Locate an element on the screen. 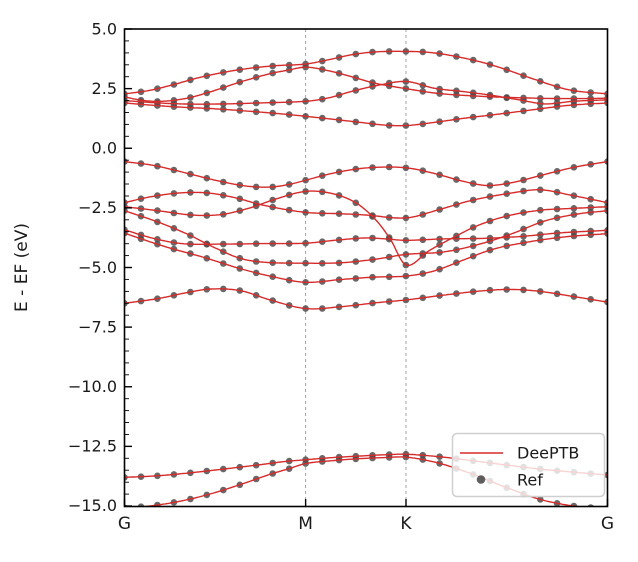 Image resolution: width=638 pixels, height=562 pixels. legend-marker-swatch is located at coordinates (481, 479).